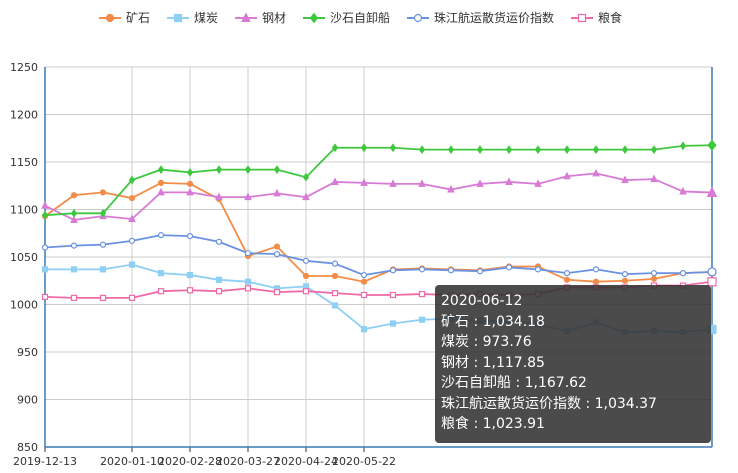 This screenshot has width=738, height=473. What do you see at coordinates (494, 17) in the screenshot?
I see `legend-label: 珠江航运散货运价指数` at bounding box center [494, 17].